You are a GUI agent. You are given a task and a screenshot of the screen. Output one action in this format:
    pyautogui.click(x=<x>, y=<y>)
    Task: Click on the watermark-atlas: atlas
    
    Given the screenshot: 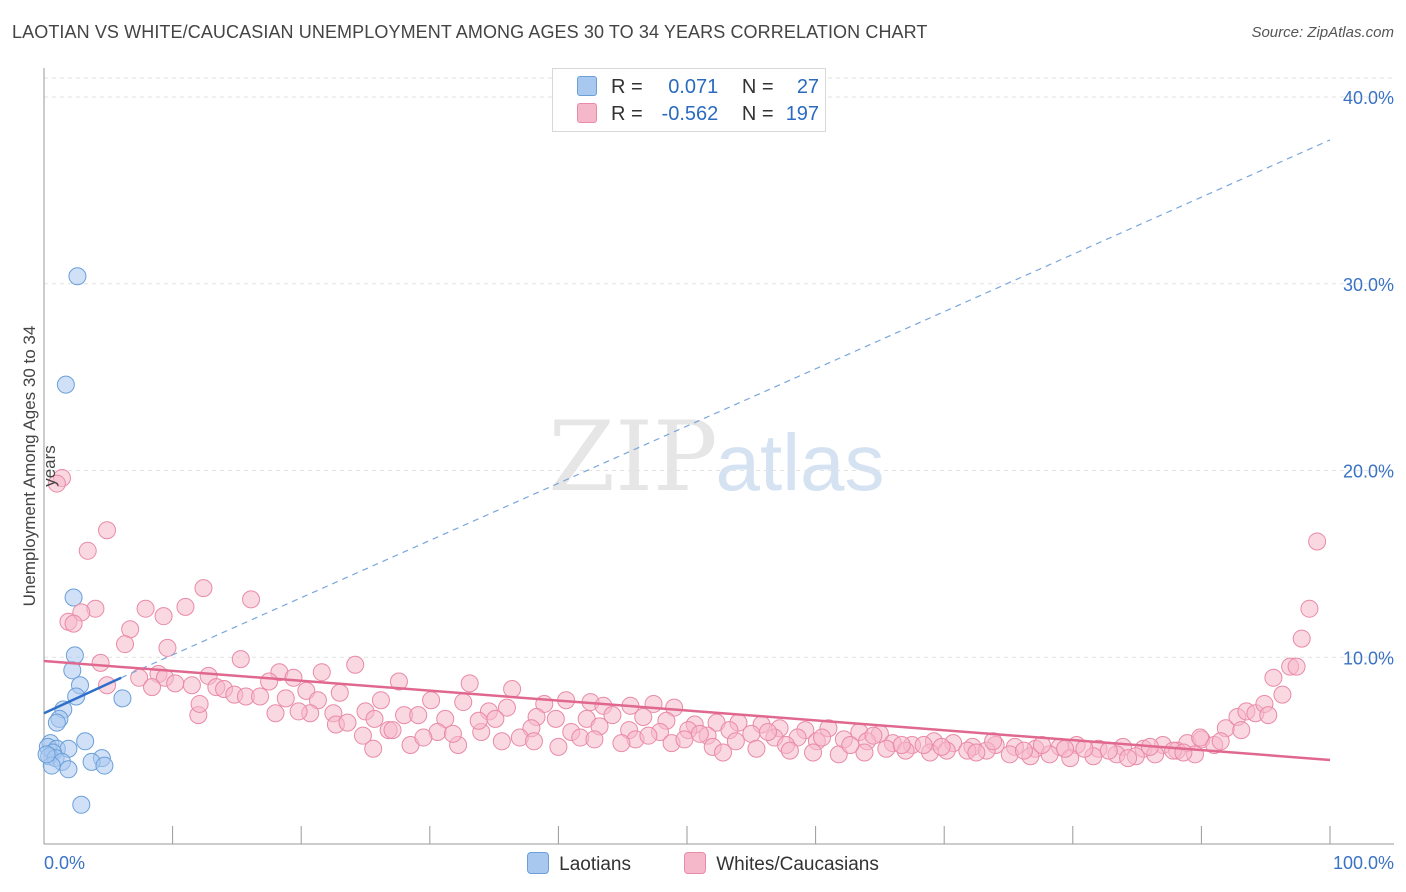 What is the action you would take?
    pyautogui.click(x=800, y=462)
    